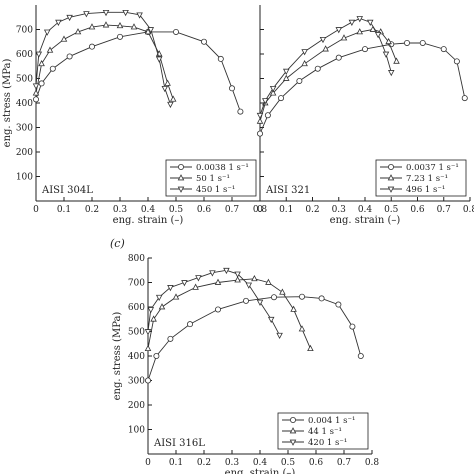 The height and width of the screenshot is (474, 474). I want to click on series-line-triangle-up, so click(328, 75).